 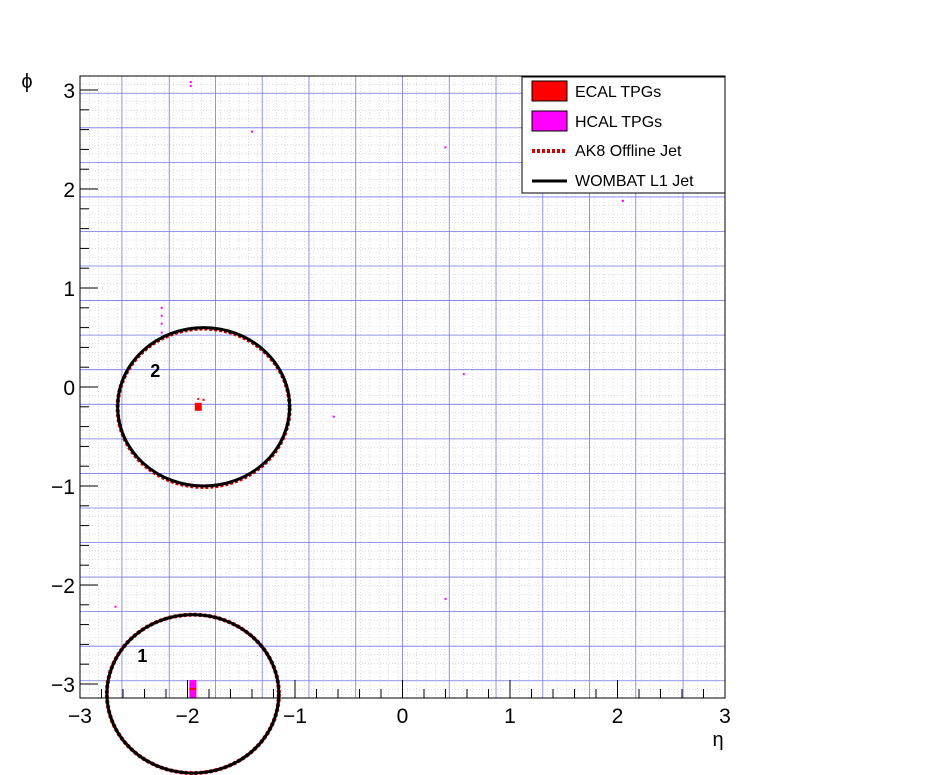 I want to click on x-tick-label: 3, so click(x=725, y=716).